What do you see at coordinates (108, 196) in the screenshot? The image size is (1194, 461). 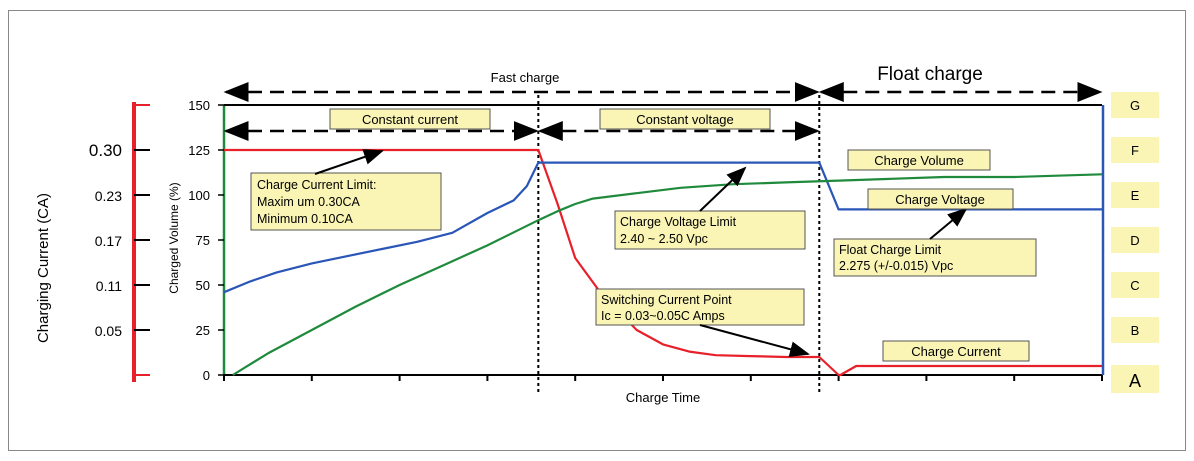 I see `current-tick-label-1: 0.23` at bounding box center [108, 196].